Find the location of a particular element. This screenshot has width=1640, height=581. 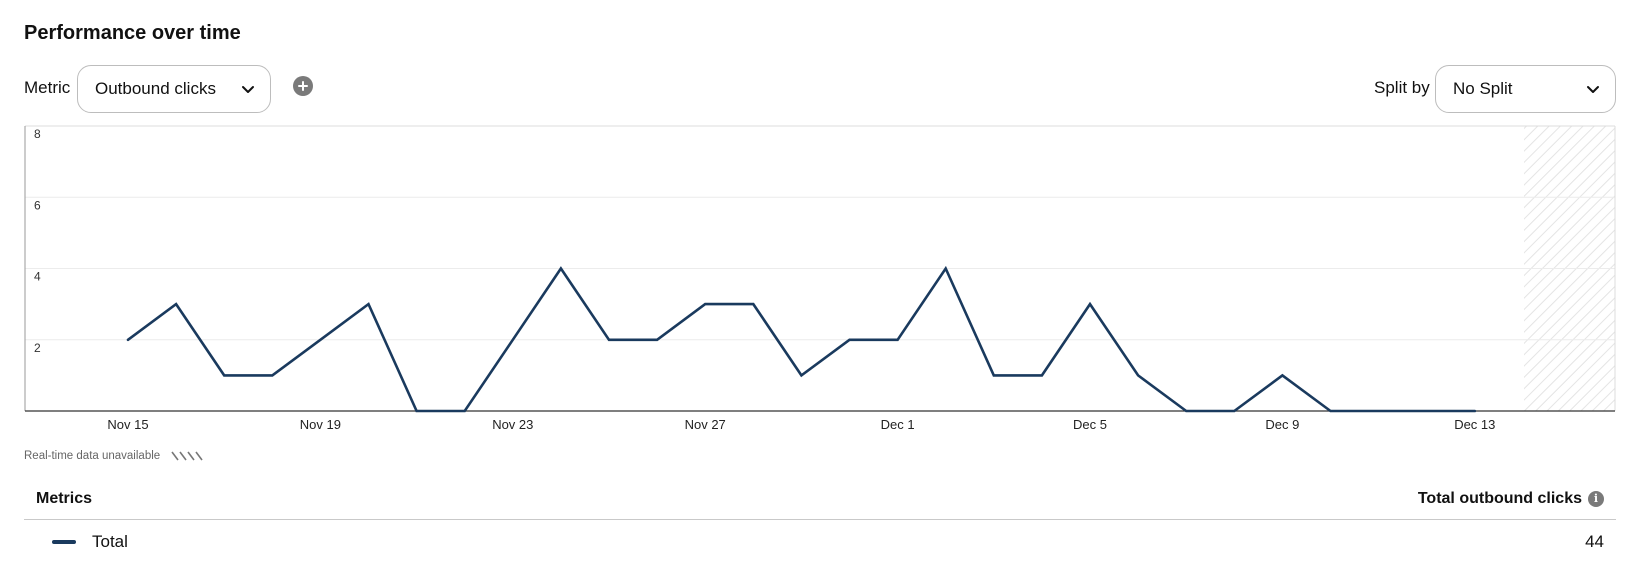

y-tick-label: 4 is located at coordinates (37, 277).